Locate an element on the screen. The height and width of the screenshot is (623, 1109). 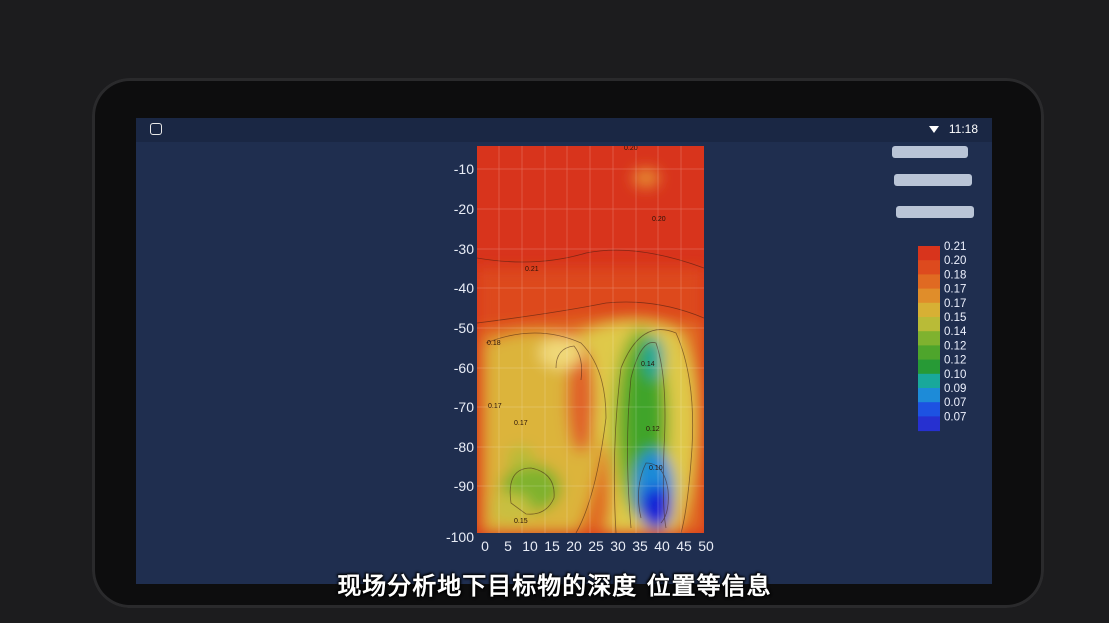
legend-value: 0.20 is located at coordinates (955, 261).